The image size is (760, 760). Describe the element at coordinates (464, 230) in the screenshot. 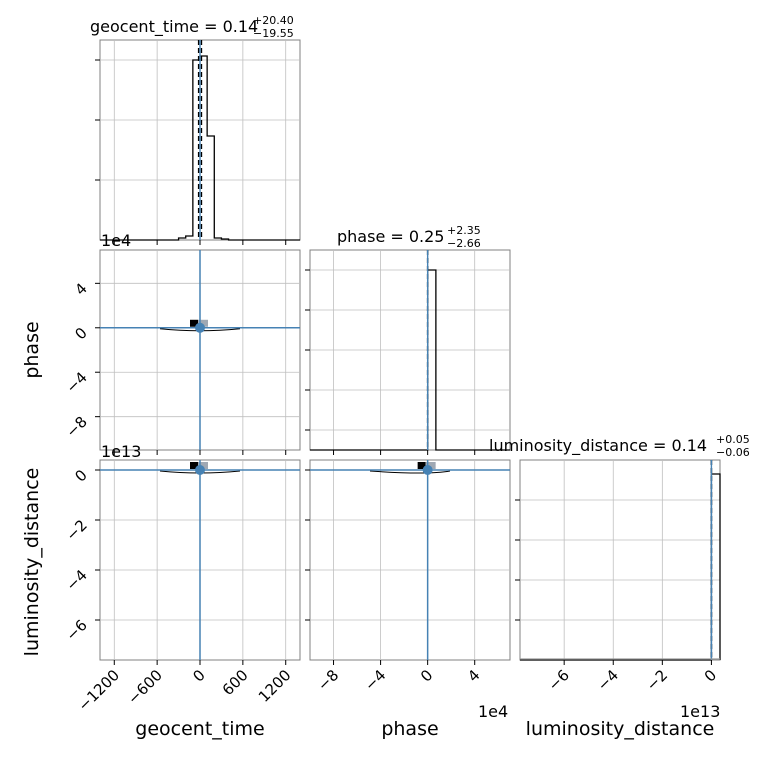

I see `title-phase-sup: +2.35` at that location.